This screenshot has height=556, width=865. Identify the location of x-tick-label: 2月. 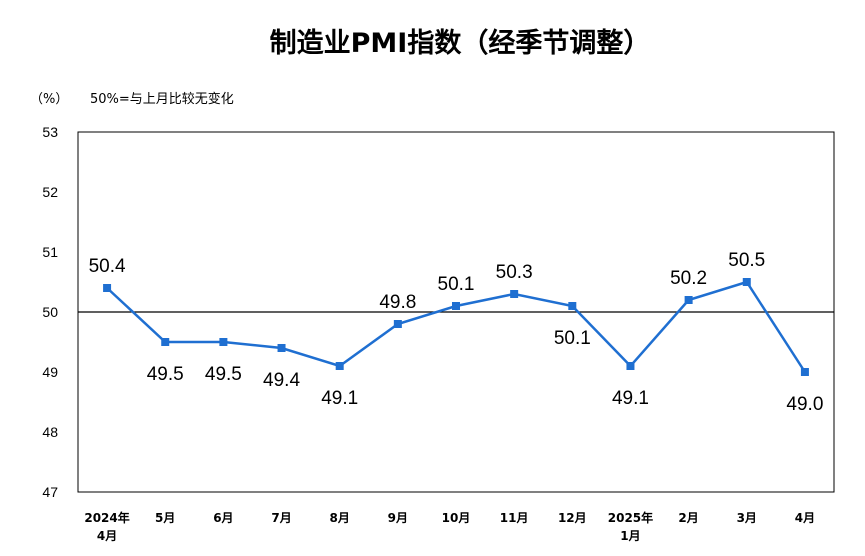
(688, 518).